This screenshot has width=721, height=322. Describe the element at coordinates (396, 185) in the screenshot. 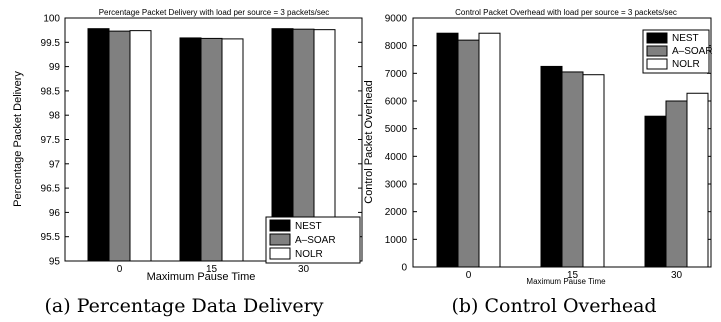

I see `y-tick-label: 3000` at that location.